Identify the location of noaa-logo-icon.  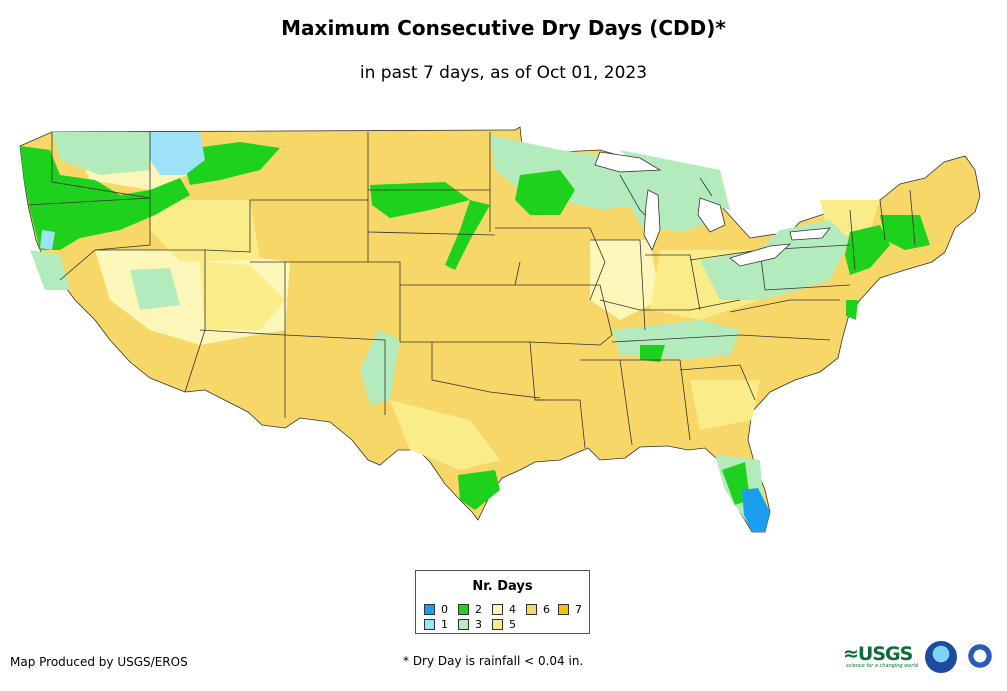
(941, 657).